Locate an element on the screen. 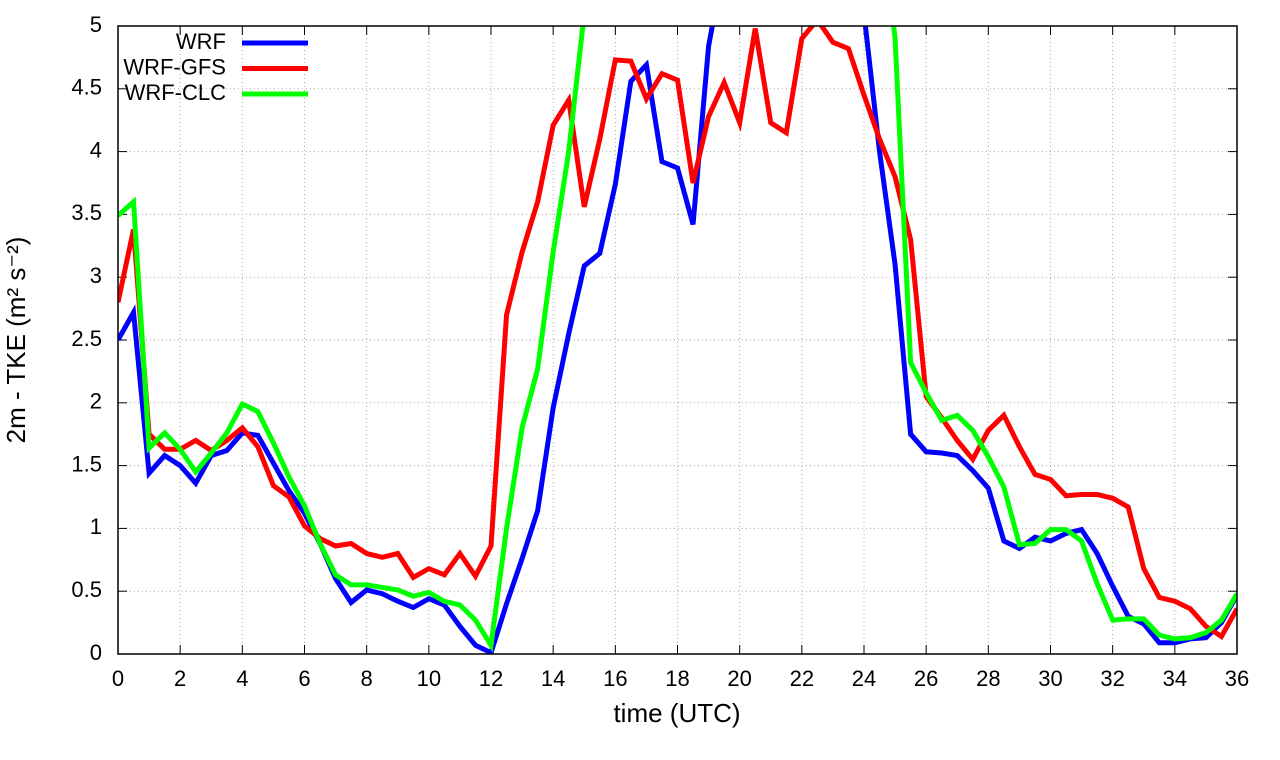  x-tick-label: 30 is located at coordinates (1050, 678).